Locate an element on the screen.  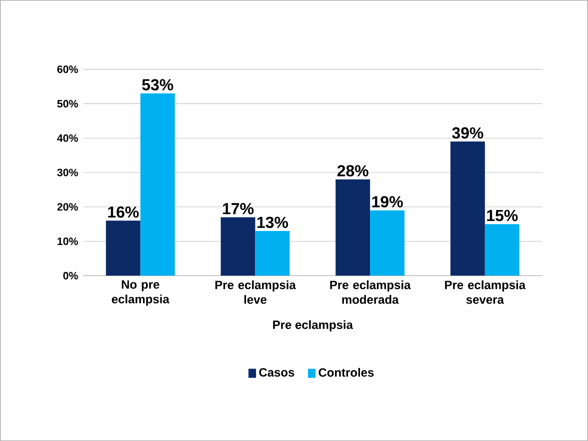
x-tick-label: No pre eclampsia is located at coordinates (141, 293).